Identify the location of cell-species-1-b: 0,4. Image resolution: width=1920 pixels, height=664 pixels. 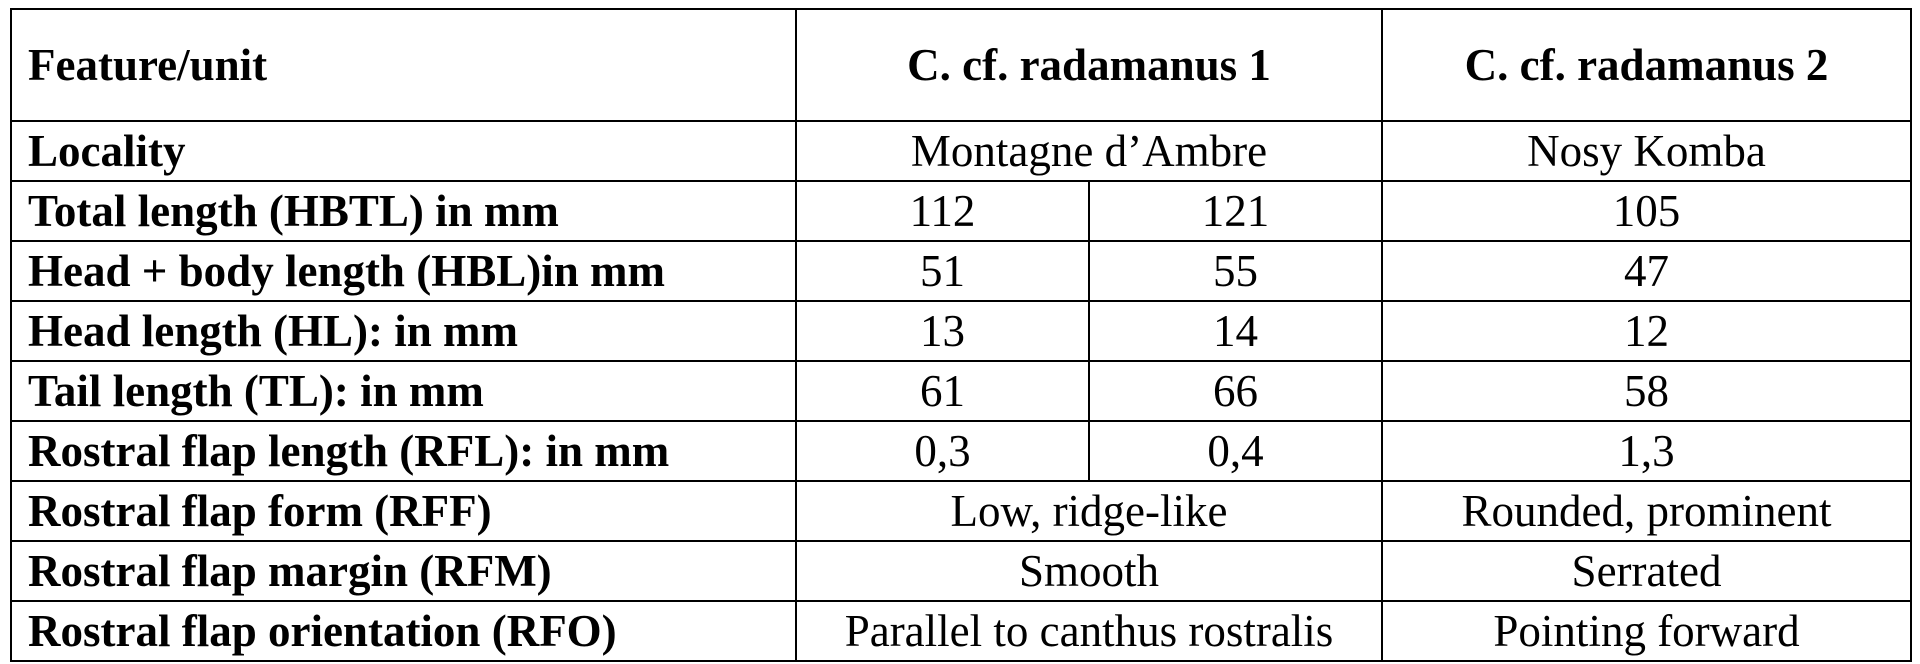
(1235, 451).